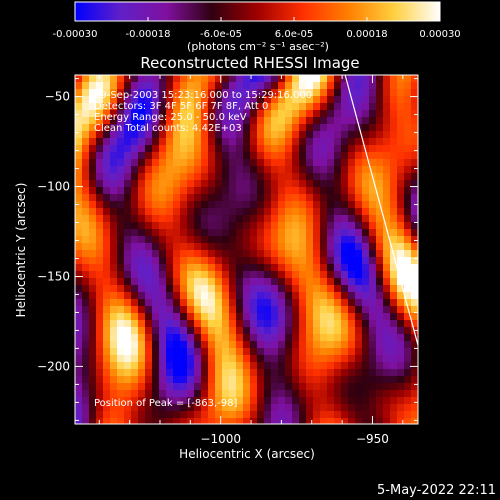  I want to click on x-tick-label: −1000, so click(220, 439).